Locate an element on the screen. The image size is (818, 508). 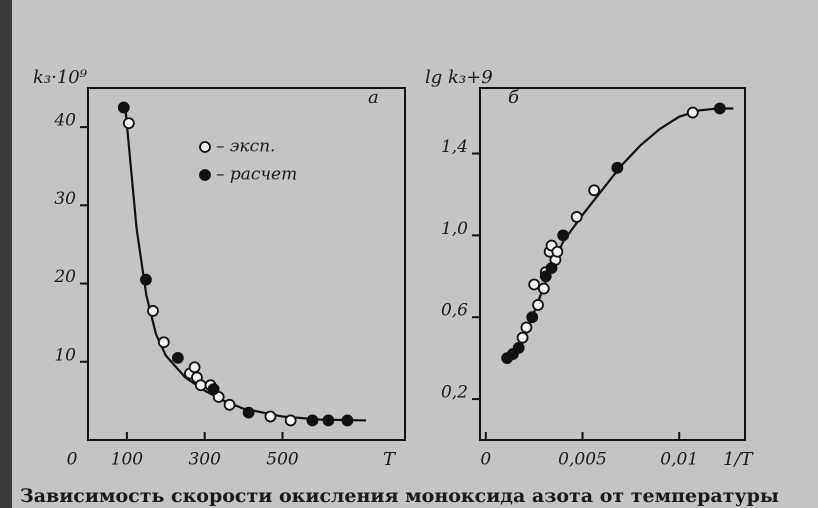
y-tick-label: 0,6 is located at coordinates (454, 311).